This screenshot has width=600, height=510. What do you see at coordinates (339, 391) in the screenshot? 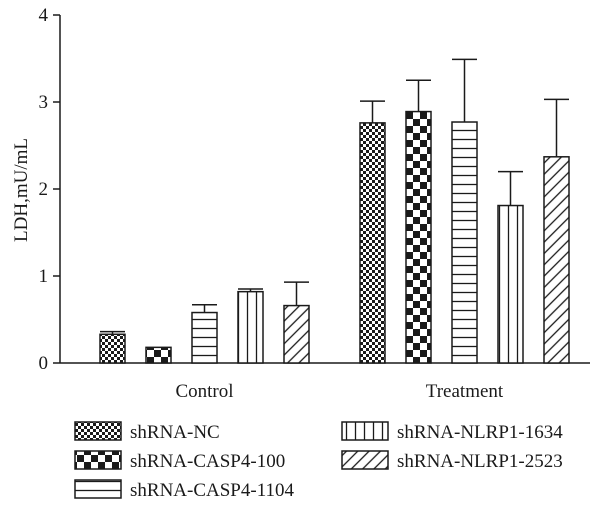
I see `x-tick-labels: Control Treatment` at bounding box center [339, 391].